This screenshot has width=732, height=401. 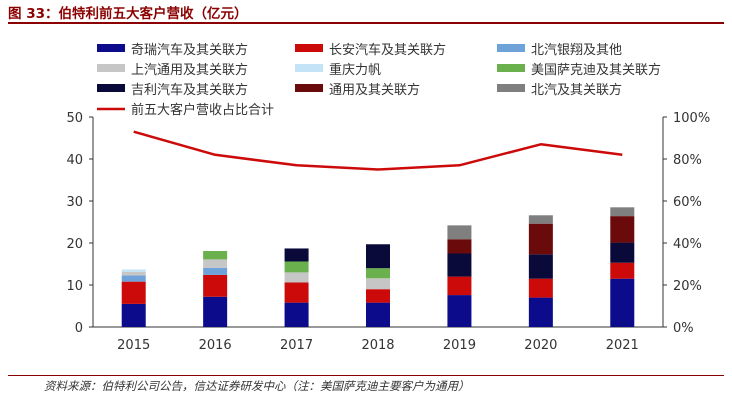 What do you see at coordinates (74, 244) in the screenshot?
I see `y-tick-label: 20` at bounding box center [74, 244].